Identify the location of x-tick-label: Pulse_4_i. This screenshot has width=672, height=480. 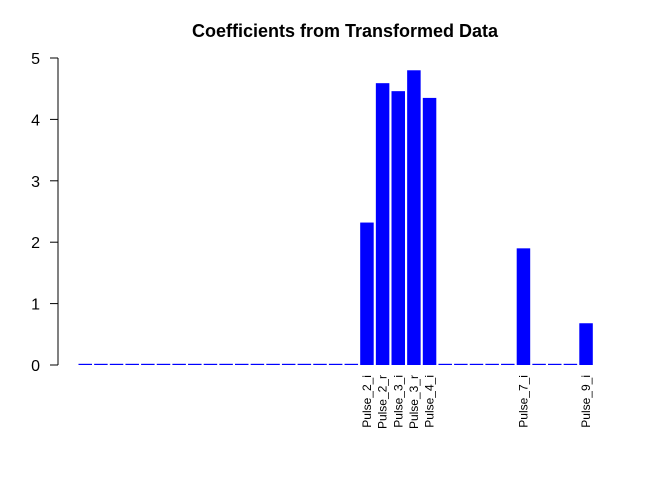
(430, 401).